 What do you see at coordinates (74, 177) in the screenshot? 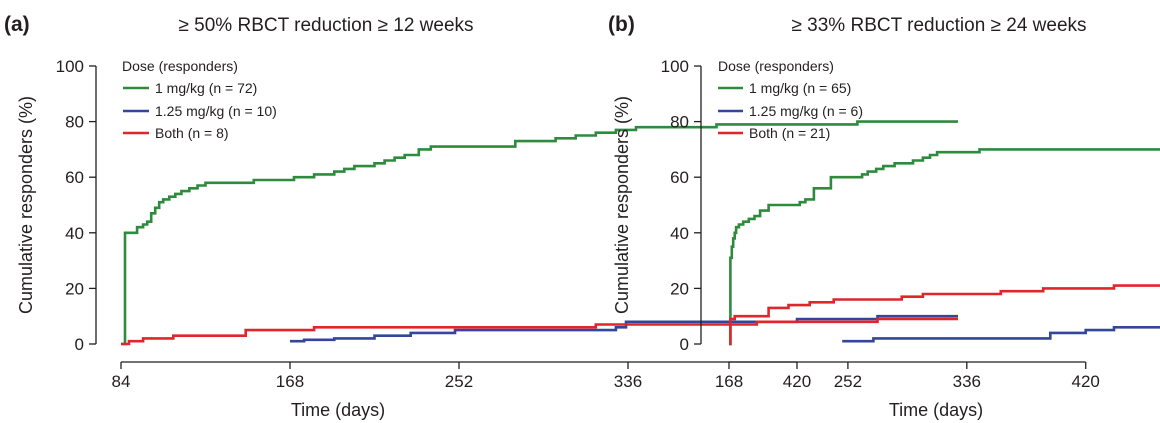
I see `panel-a-y-tick-label: 60` at bounding box center [74, 177].